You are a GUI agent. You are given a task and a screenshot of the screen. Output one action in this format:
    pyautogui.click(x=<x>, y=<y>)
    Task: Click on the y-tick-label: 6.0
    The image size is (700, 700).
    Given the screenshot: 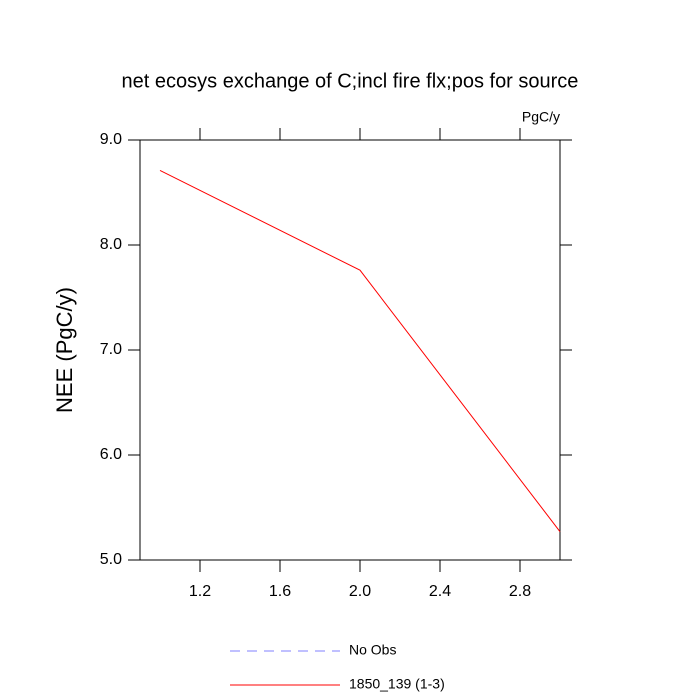 What is the action you would take?
    pyautogui.click(x=111, y=454)
    